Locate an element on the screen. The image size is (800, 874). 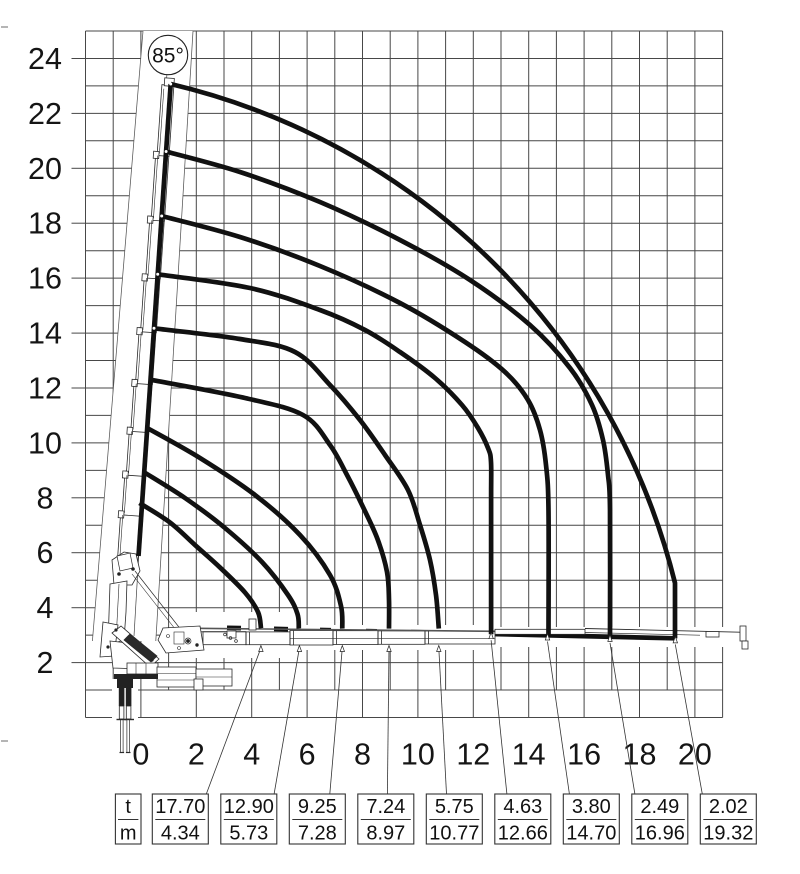
svg-text: 24 is located at coordinates (45, 59).